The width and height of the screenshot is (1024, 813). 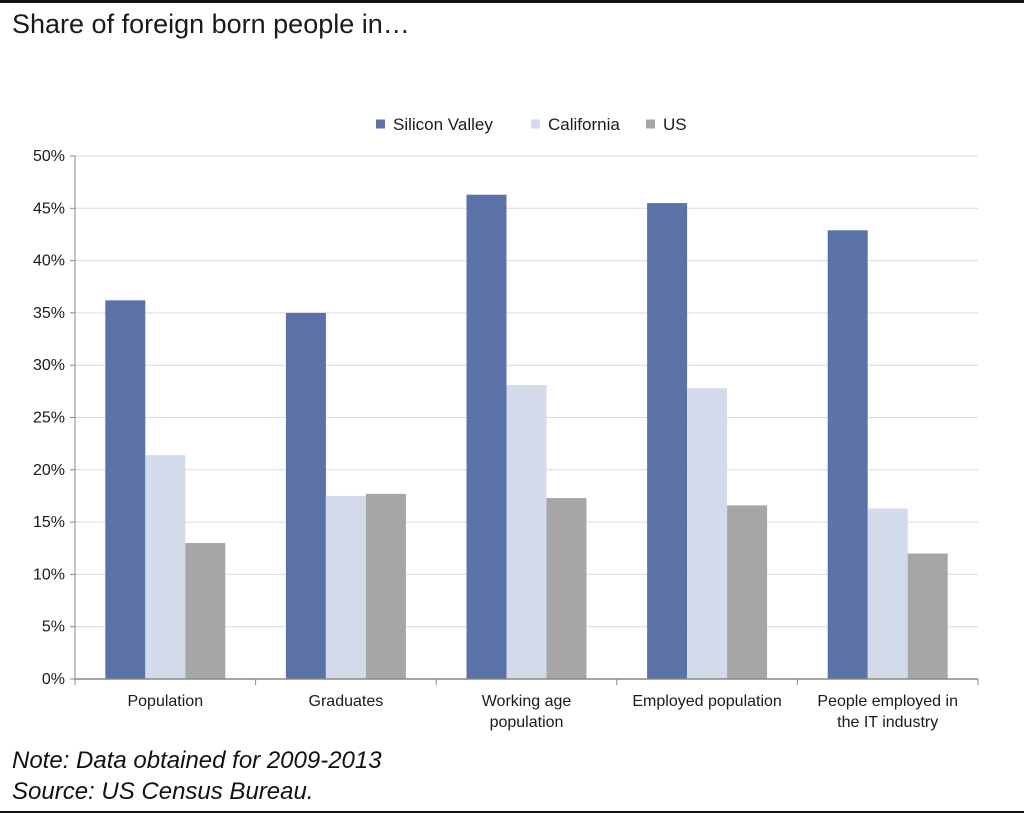 What do you see at coordinates (443, 124) in the screenshot?
I see `legend-label-silicon-valley: Silicon Valley` at bounding box center [443, 124].